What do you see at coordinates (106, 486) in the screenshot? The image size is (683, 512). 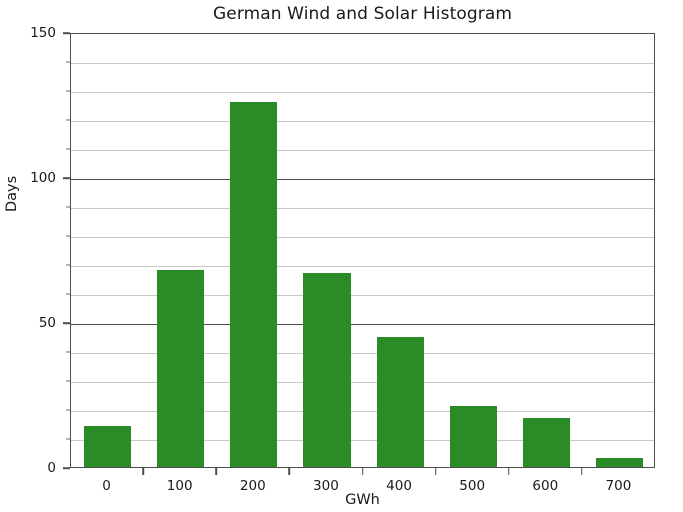 I see `x-tick-label: 0` at bounding box center [106, 486].